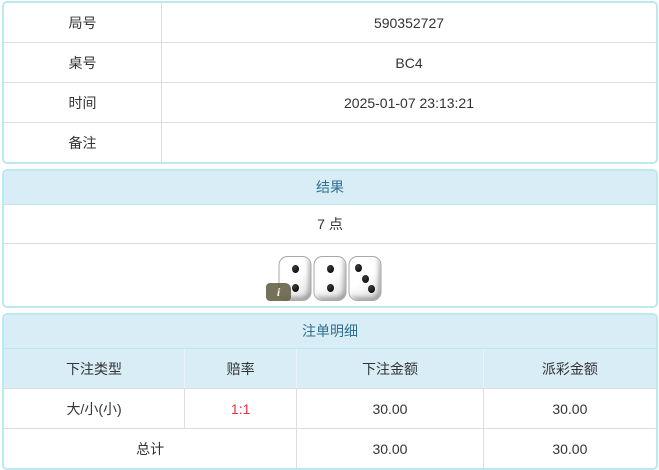 The image size is (659, 470). I want to click on die-2-icon, so click(330, 278).